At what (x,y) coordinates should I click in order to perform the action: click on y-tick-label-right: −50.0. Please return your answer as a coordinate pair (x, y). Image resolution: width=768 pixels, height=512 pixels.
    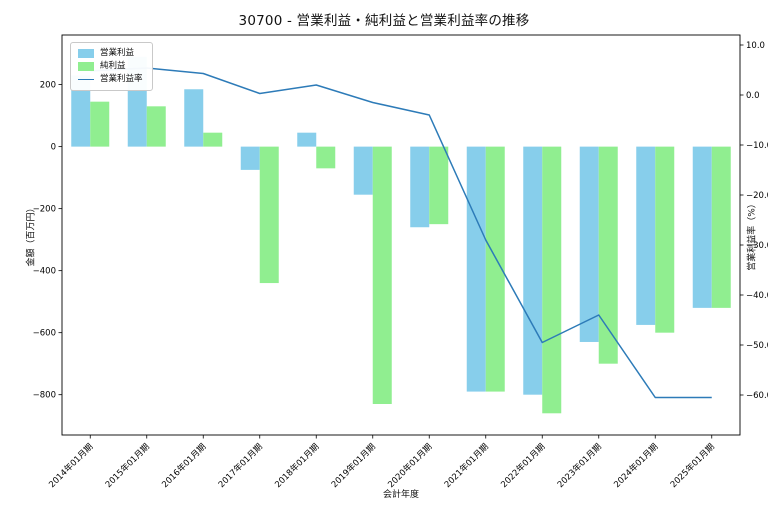
    Looking at the image, I should click on (757, 346).